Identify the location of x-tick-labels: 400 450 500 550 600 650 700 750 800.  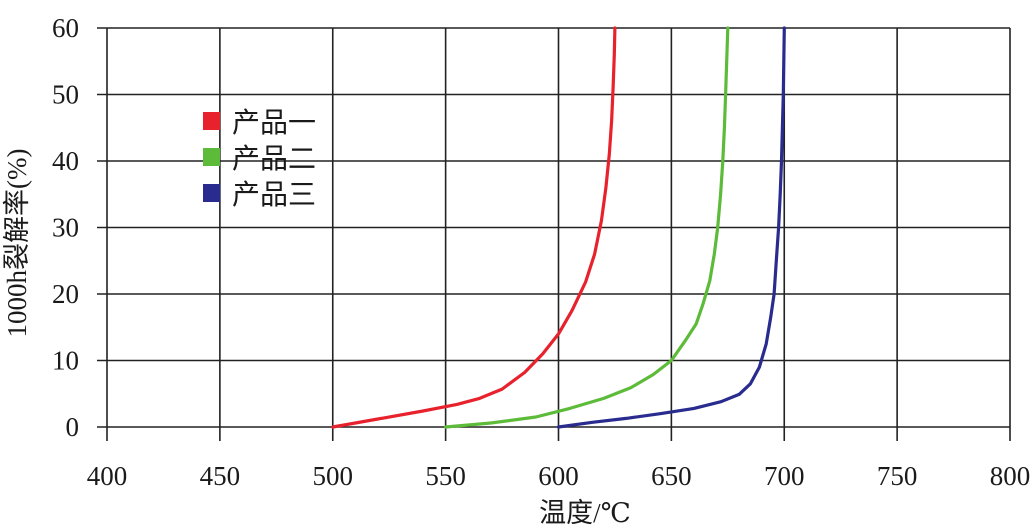
(559, 476).